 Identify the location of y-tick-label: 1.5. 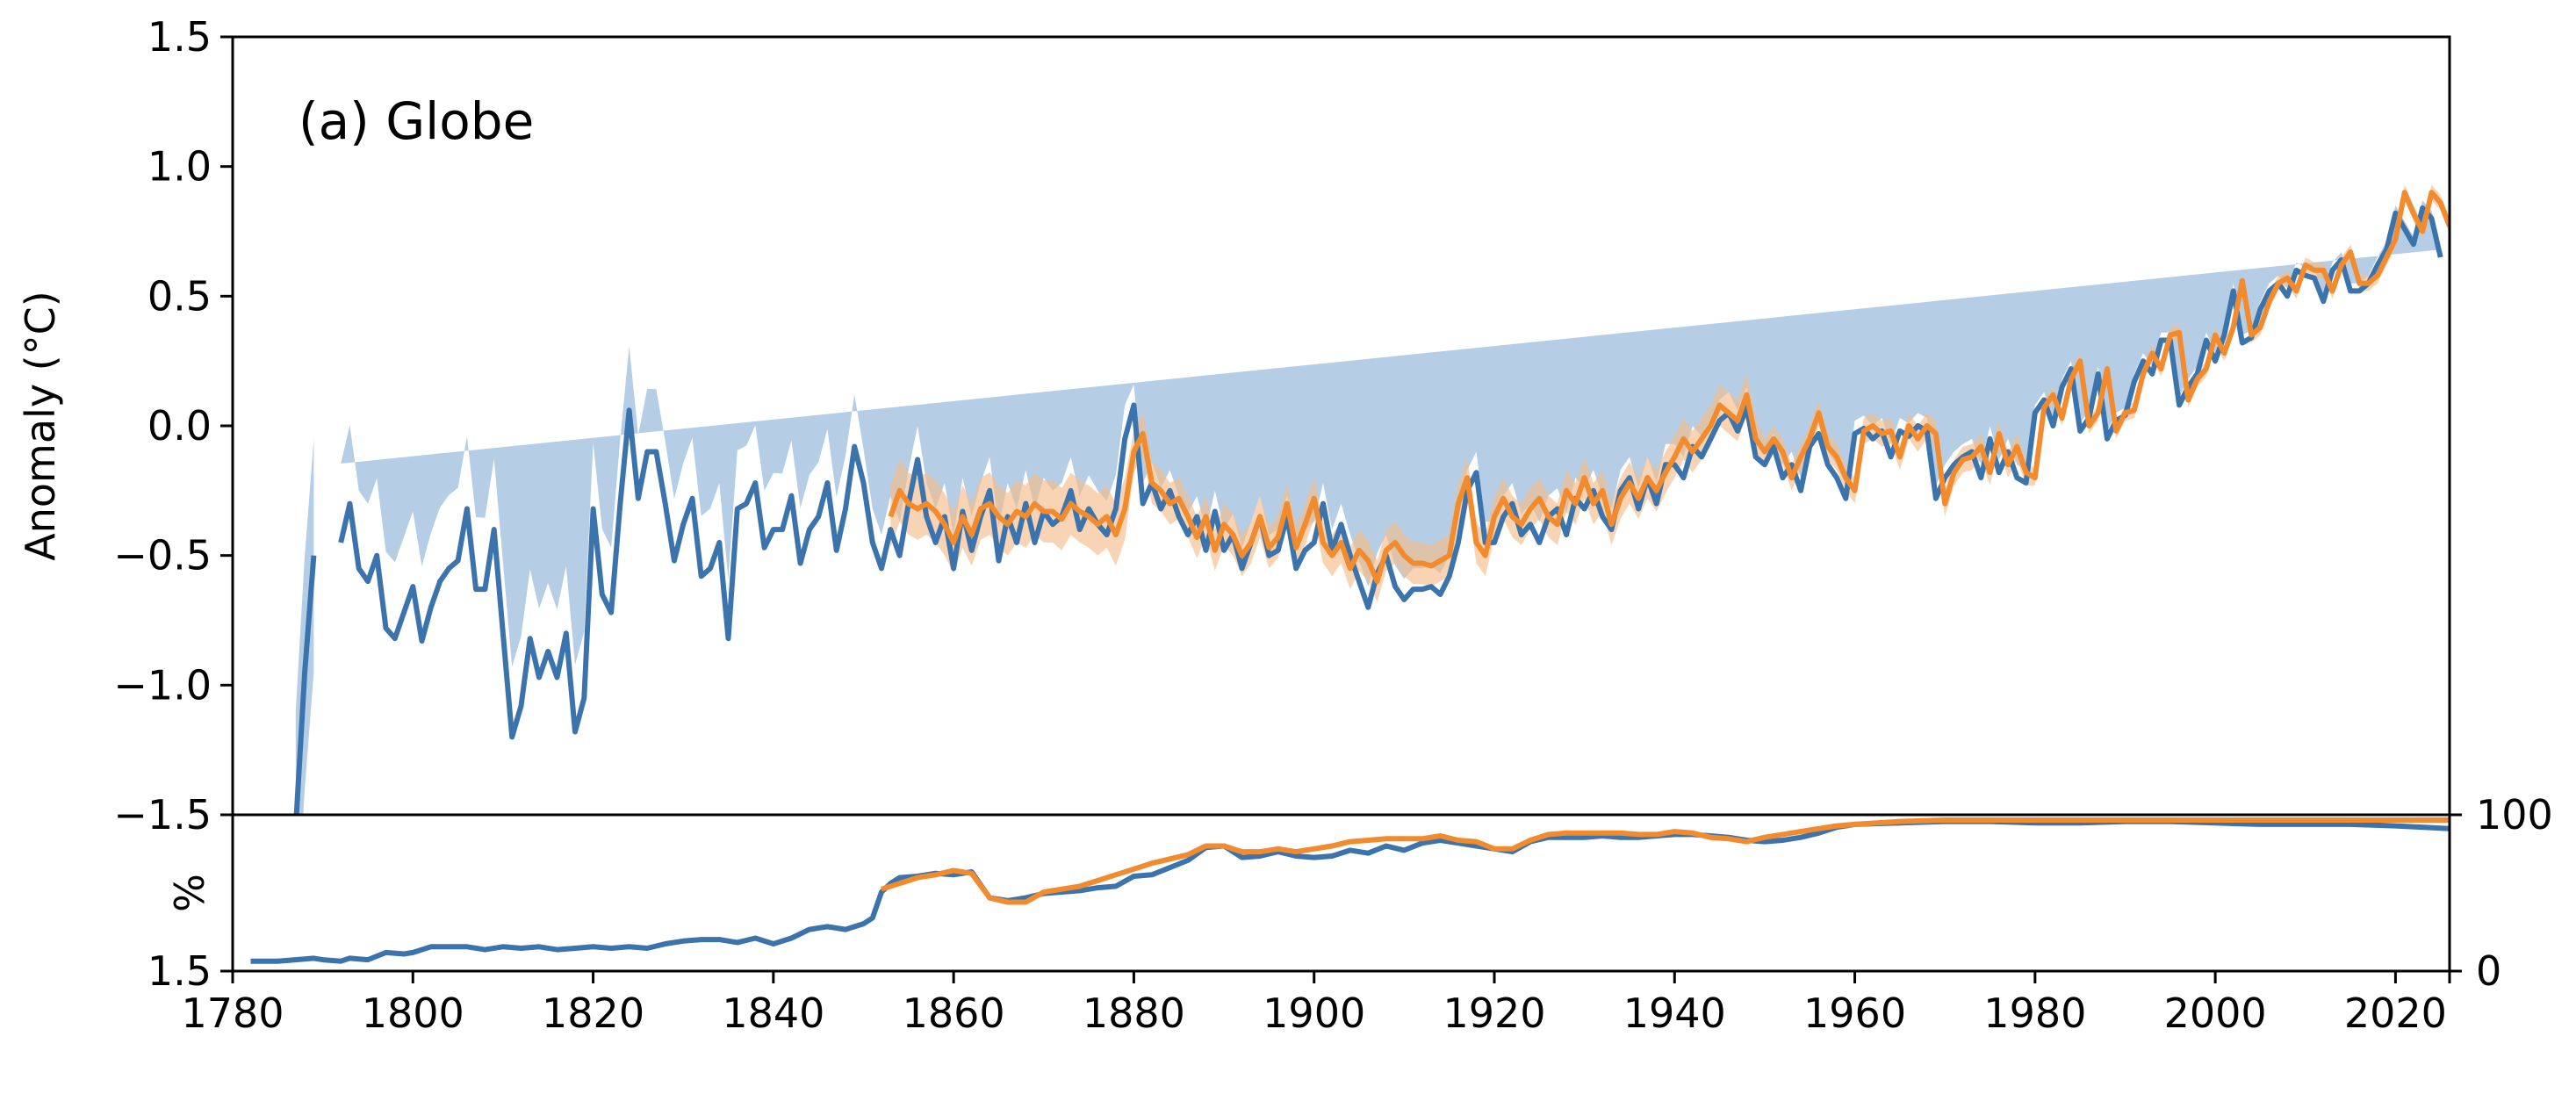
(180, 37).